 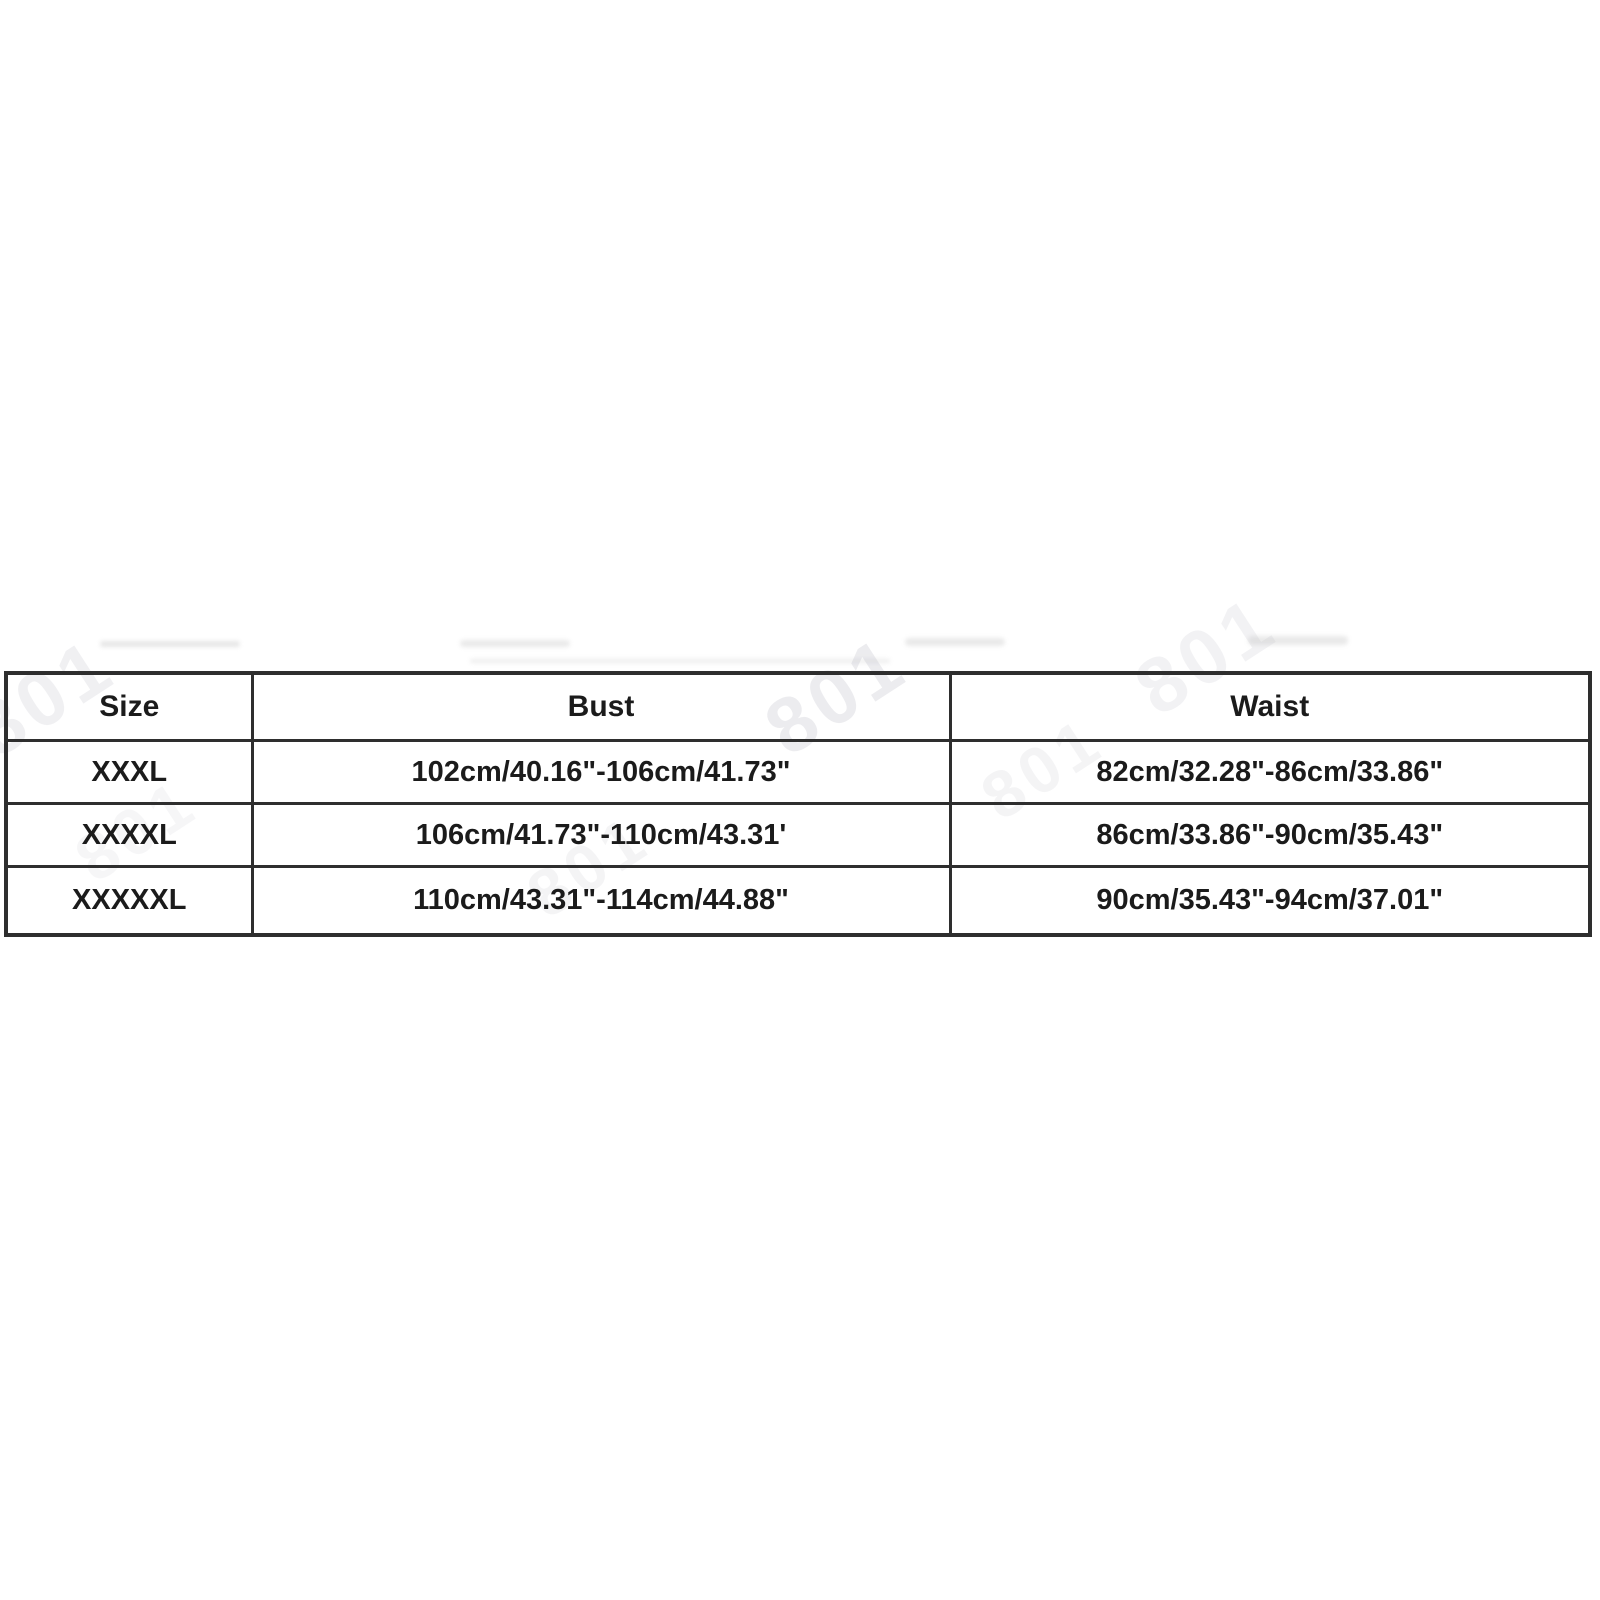 I want to click on column-header-size: Size, so click(x=129, y=706).